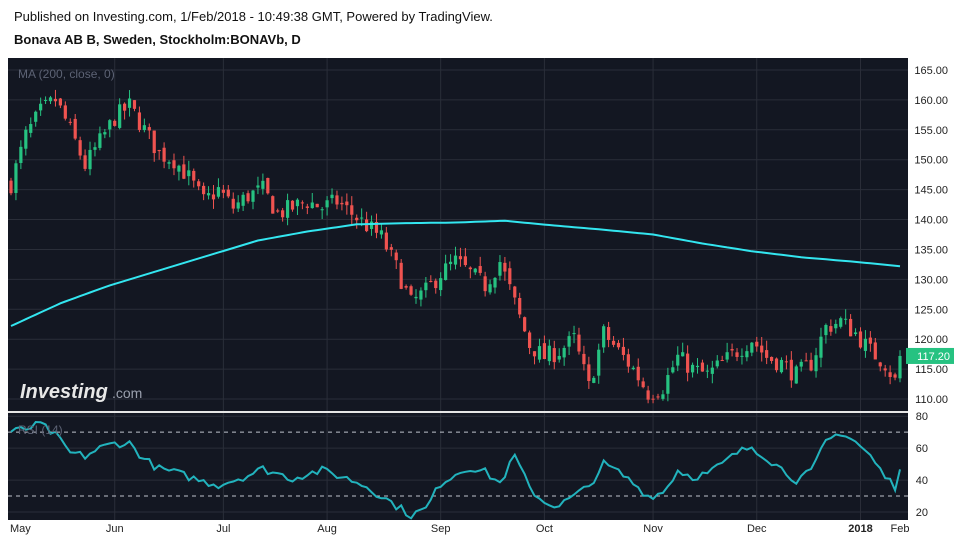 The image size is (960, 540). Describe the element at coordinates (757, 529) in the screenshot. I see `time-tick-label: Dec` at that location.